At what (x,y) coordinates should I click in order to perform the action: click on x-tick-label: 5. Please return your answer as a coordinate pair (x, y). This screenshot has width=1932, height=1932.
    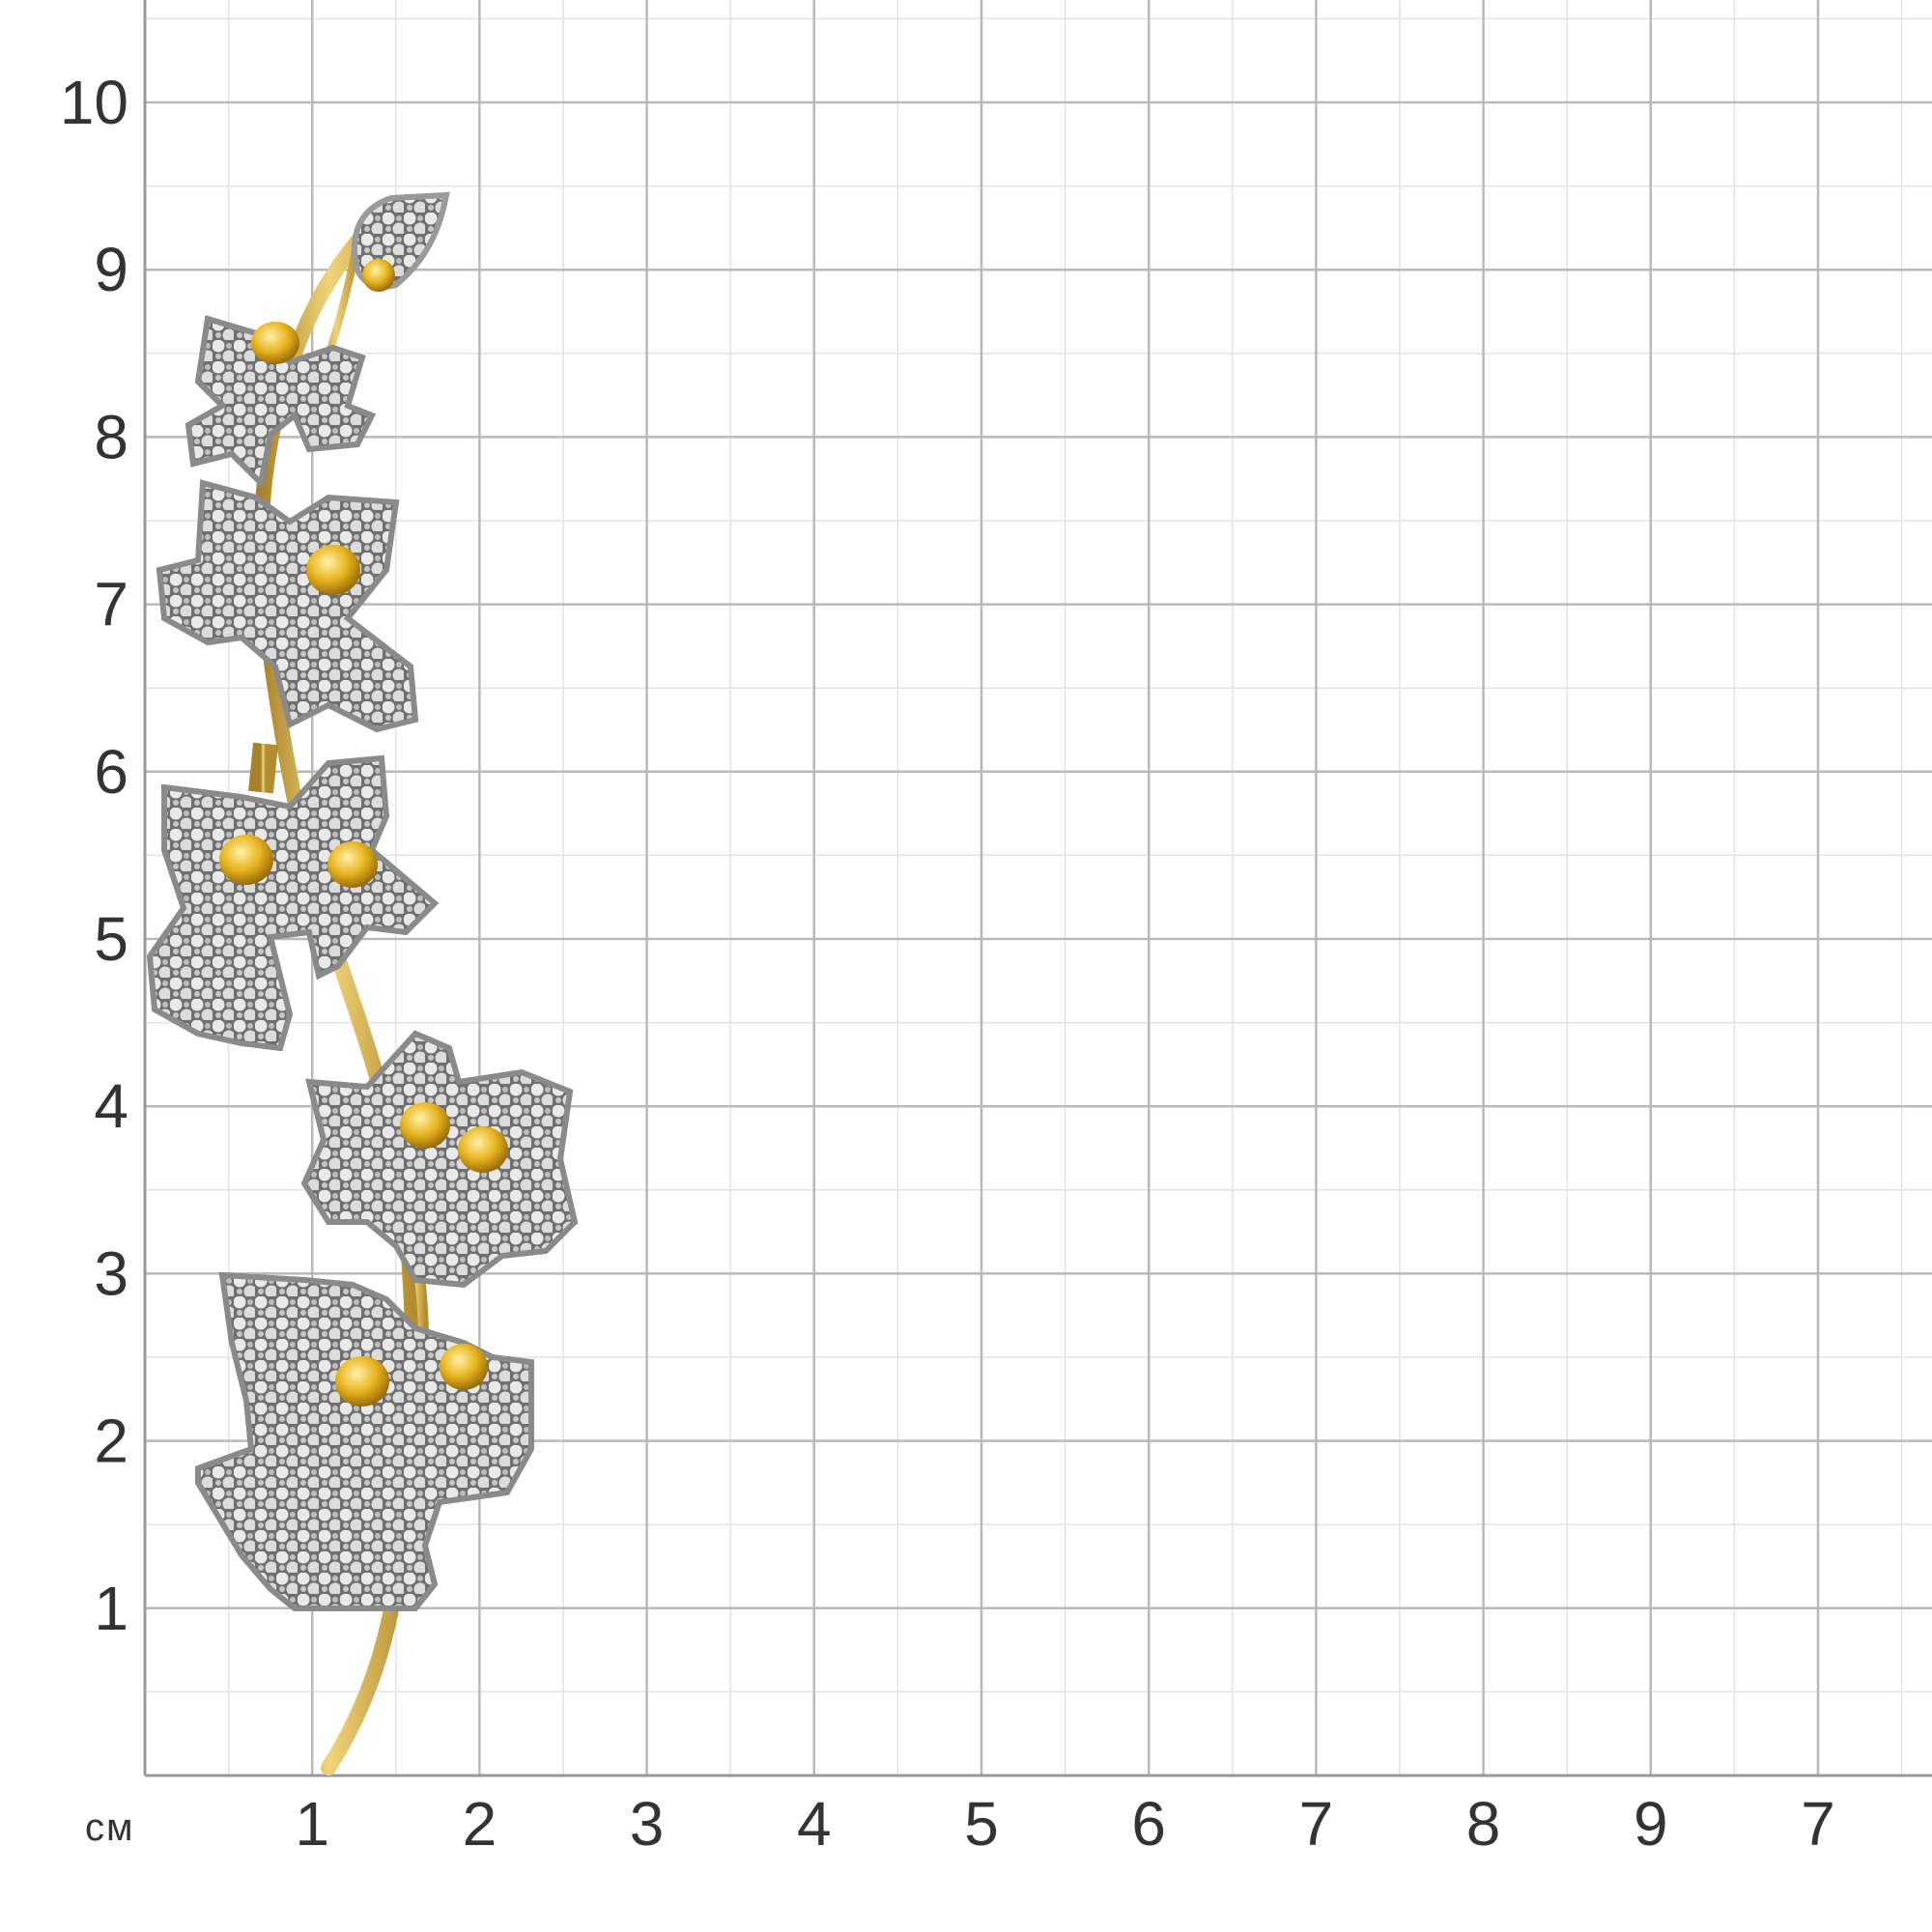
    Looking at the image, I should click on (981, 1824).